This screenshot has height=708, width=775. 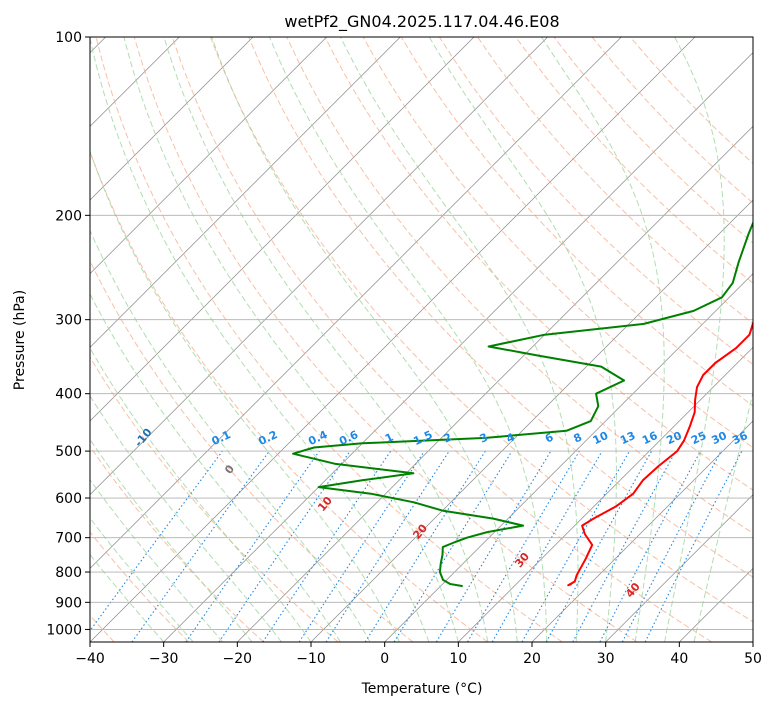 What do you see at coordinates (674, 438) in the screenshot?
I see `mixing-ratio-label: 20` at bounding box center [674, 438].